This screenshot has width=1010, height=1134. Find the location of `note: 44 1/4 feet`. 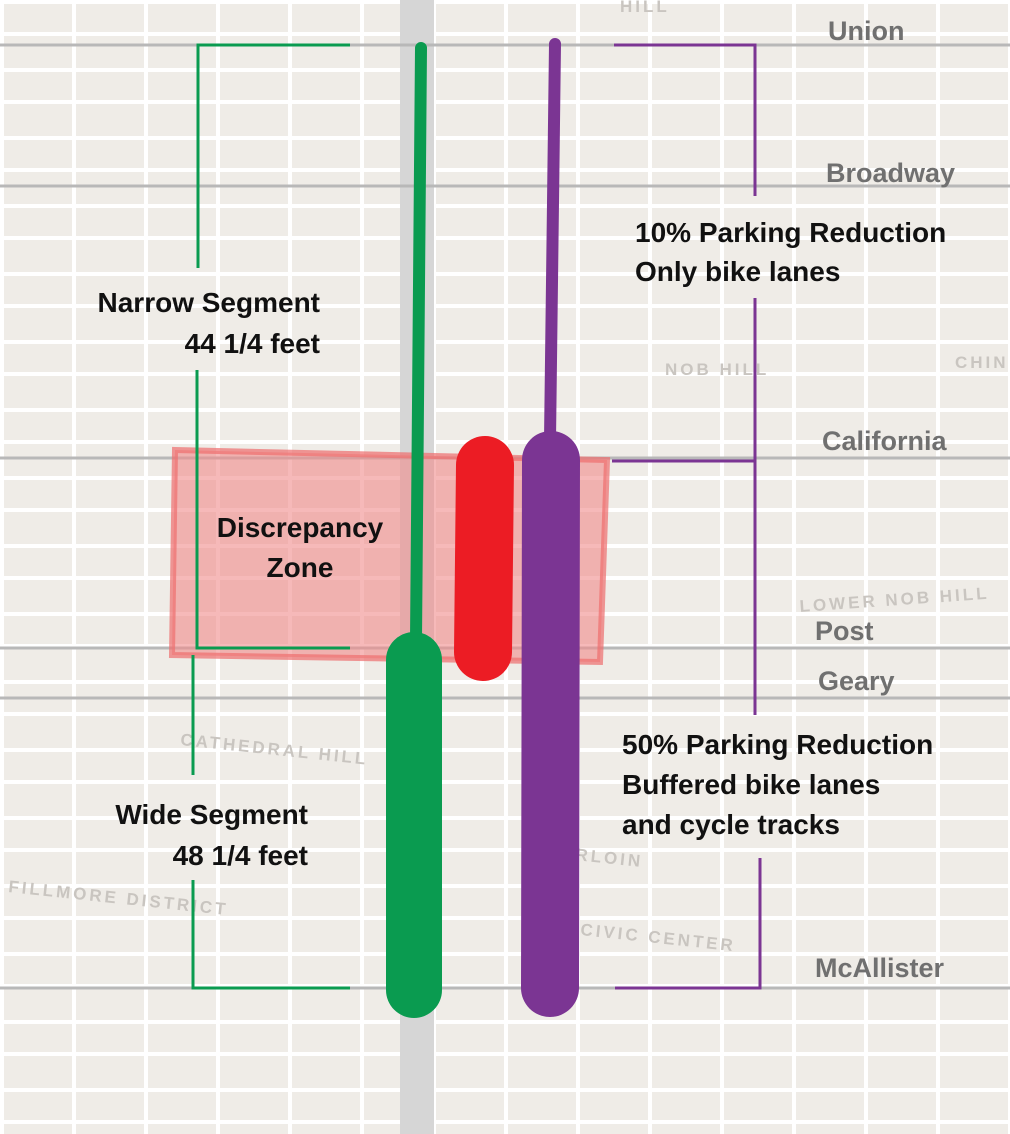

note: 44 1/4 feet is located at coordinates (252, 343).